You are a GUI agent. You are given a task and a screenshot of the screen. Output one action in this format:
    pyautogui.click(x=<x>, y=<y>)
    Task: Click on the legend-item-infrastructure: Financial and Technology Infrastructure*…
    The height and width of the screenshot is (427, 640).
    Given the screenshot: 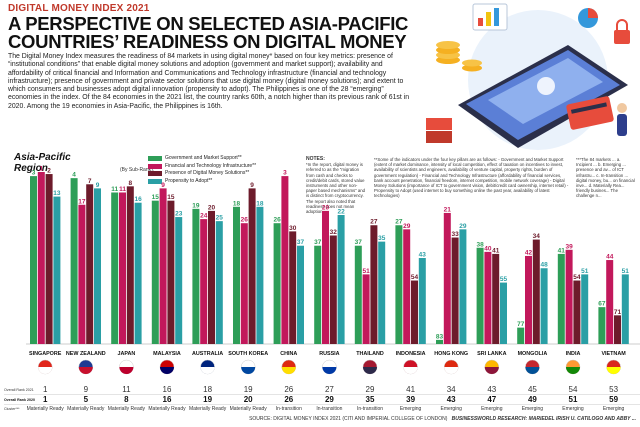 What is the action you would take?
    pyautogui.click(x=202, y=167)
    